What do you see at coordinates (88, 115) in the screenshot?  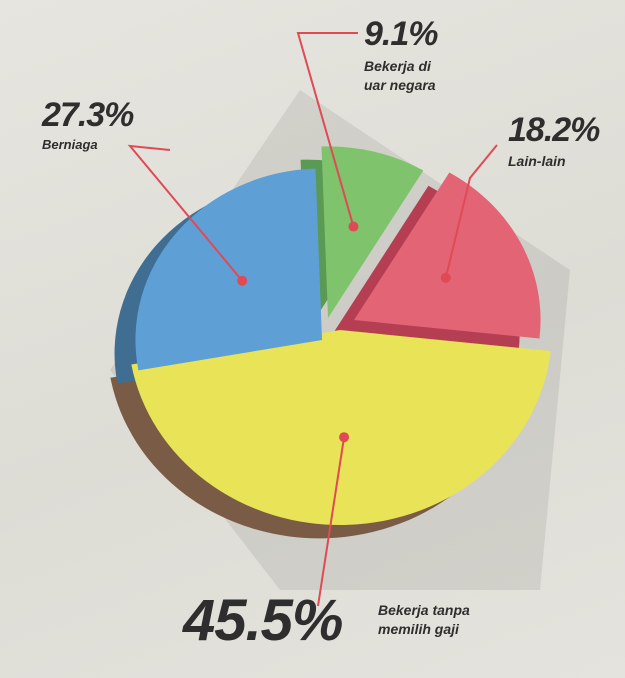 I see `slice-1-percent: 27.3%` at bounding box center [88, 115].